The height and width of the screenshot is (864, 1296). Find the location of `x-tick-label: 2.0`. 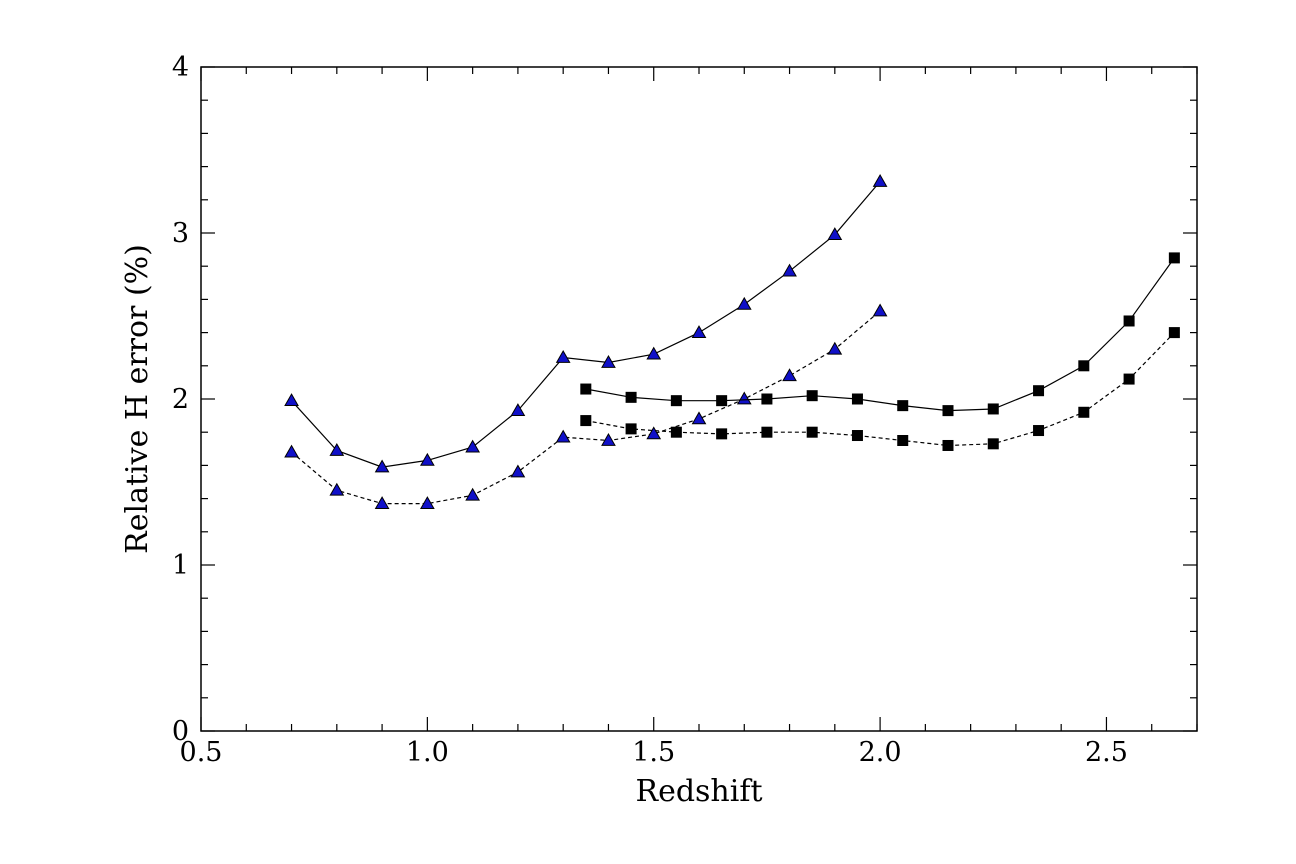

x-tick-label: 2.0 is located at coordinates (880, 752).